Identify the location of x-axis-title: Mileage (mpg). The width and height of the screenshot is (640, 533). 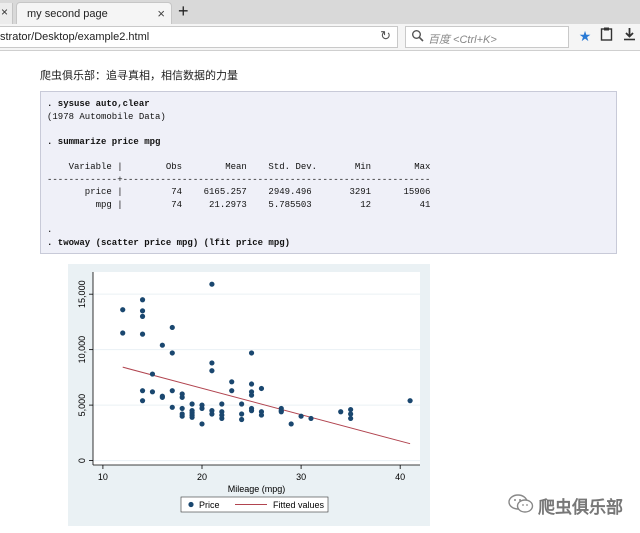
(257, 489).